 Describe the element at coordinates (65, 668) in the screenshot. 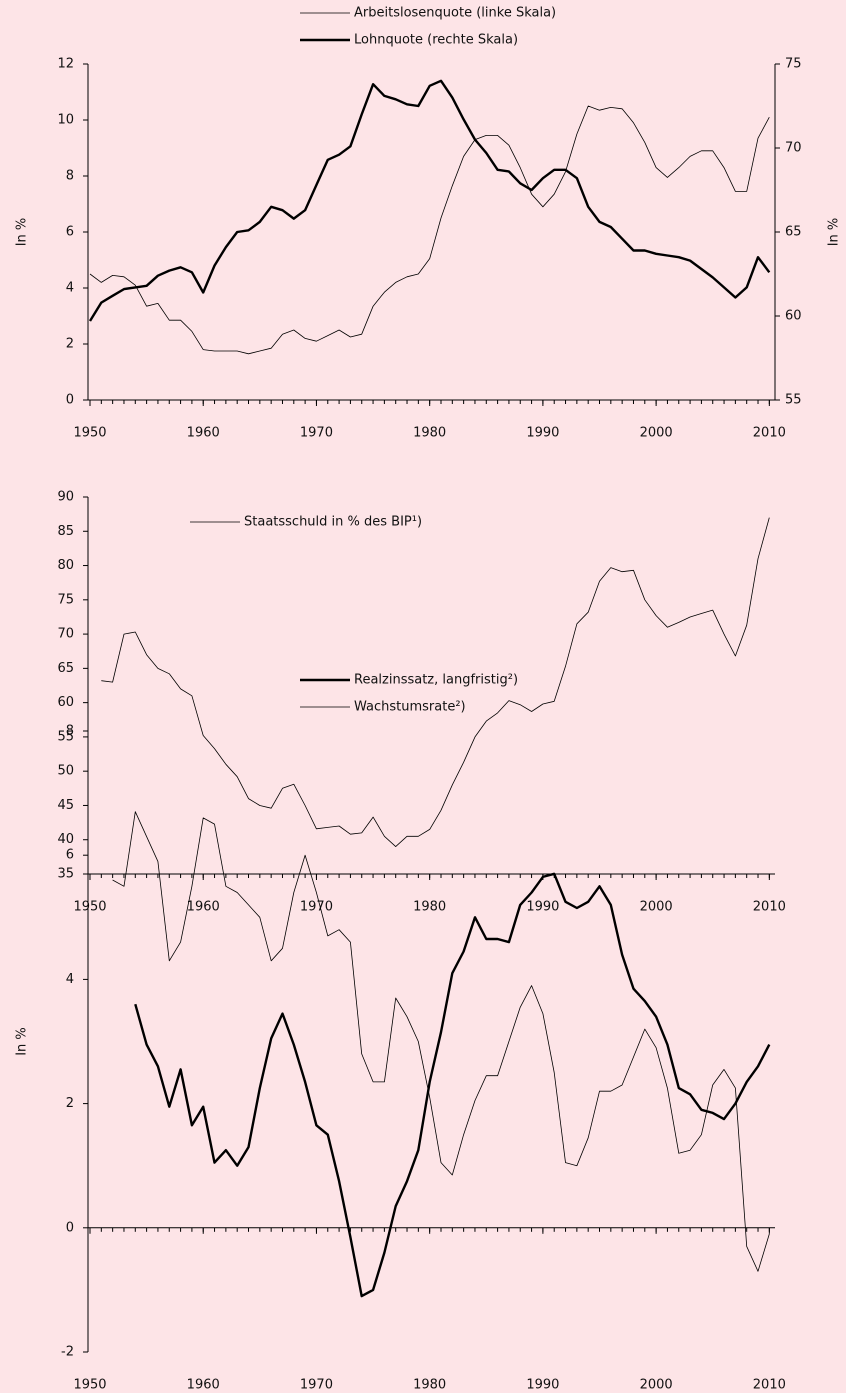

I see `y-tick-label: 65` at that location.